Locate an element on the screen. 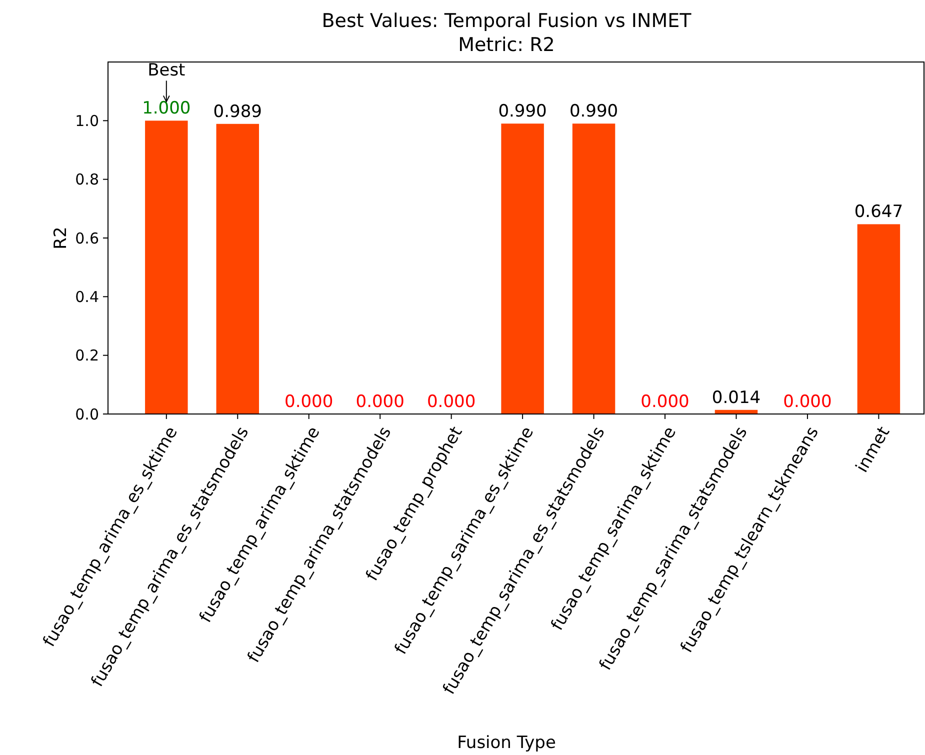  chart-title: Best Values: Temporal Fusion vs INMET is located at coordinates (507, 21).